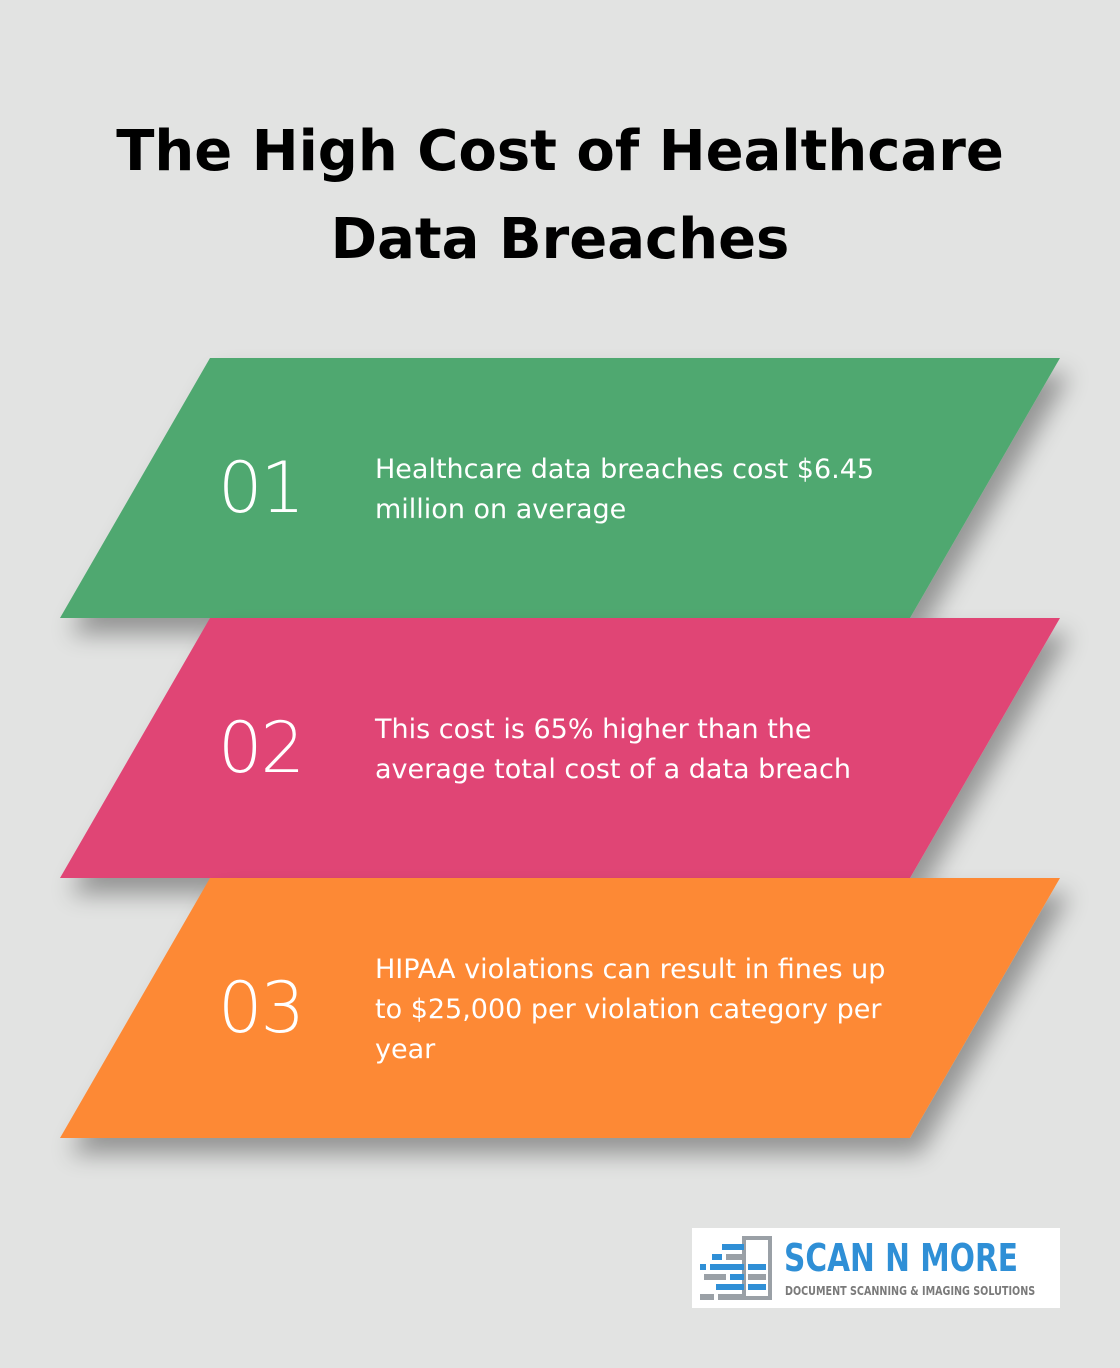 The height and width of the screenshot is (1368, 1120). I want to click on logo-tagline: DOCUMENT SCANNING & IMAGING SOLUTIONS, so click(910, 1291).